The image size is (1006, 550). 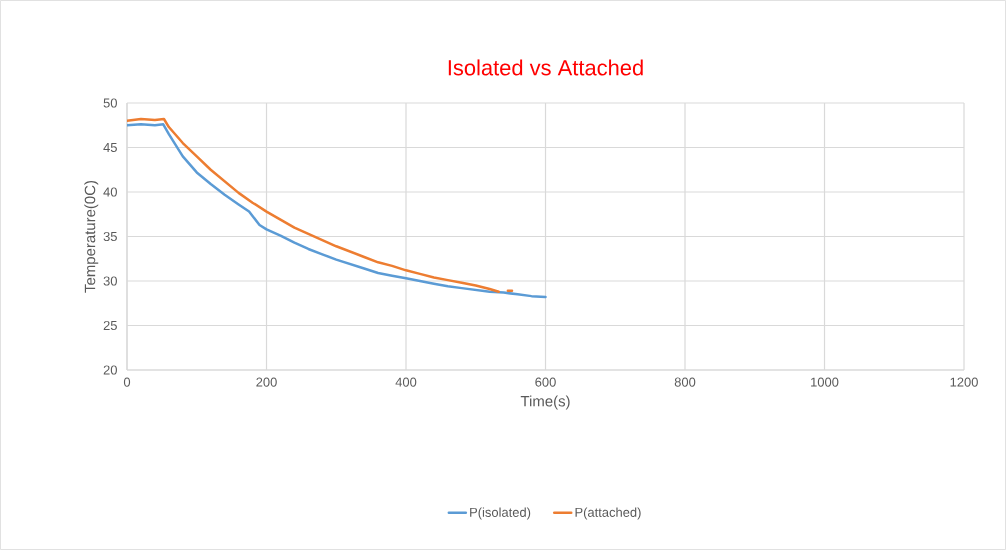 I want to click on x-tick-label: 400, so click(x=406, y=382).